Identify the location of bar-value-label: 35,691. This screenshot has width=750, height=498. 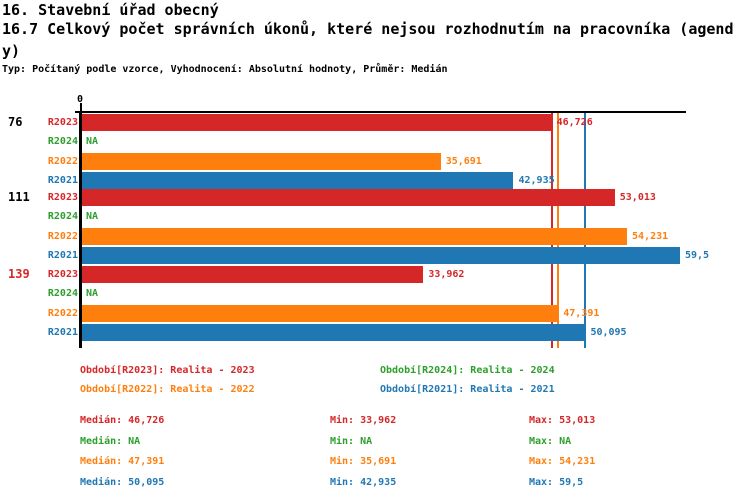
(463, 161).